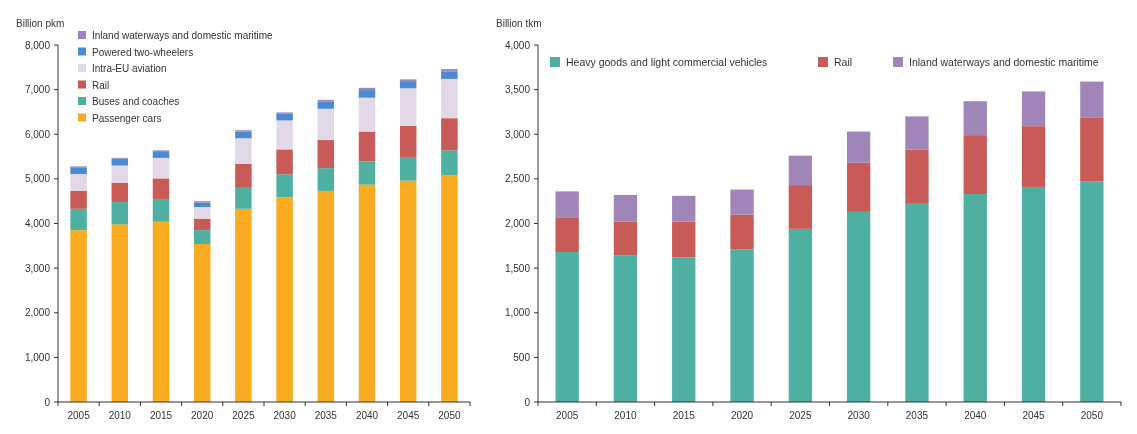 Image resolution: width=1137 pixels, height=434 pixels. What do you see at coordinates (527, 402) in the screenshot?
I see `y-tick-label: 0` at bounding box center [527, 402].